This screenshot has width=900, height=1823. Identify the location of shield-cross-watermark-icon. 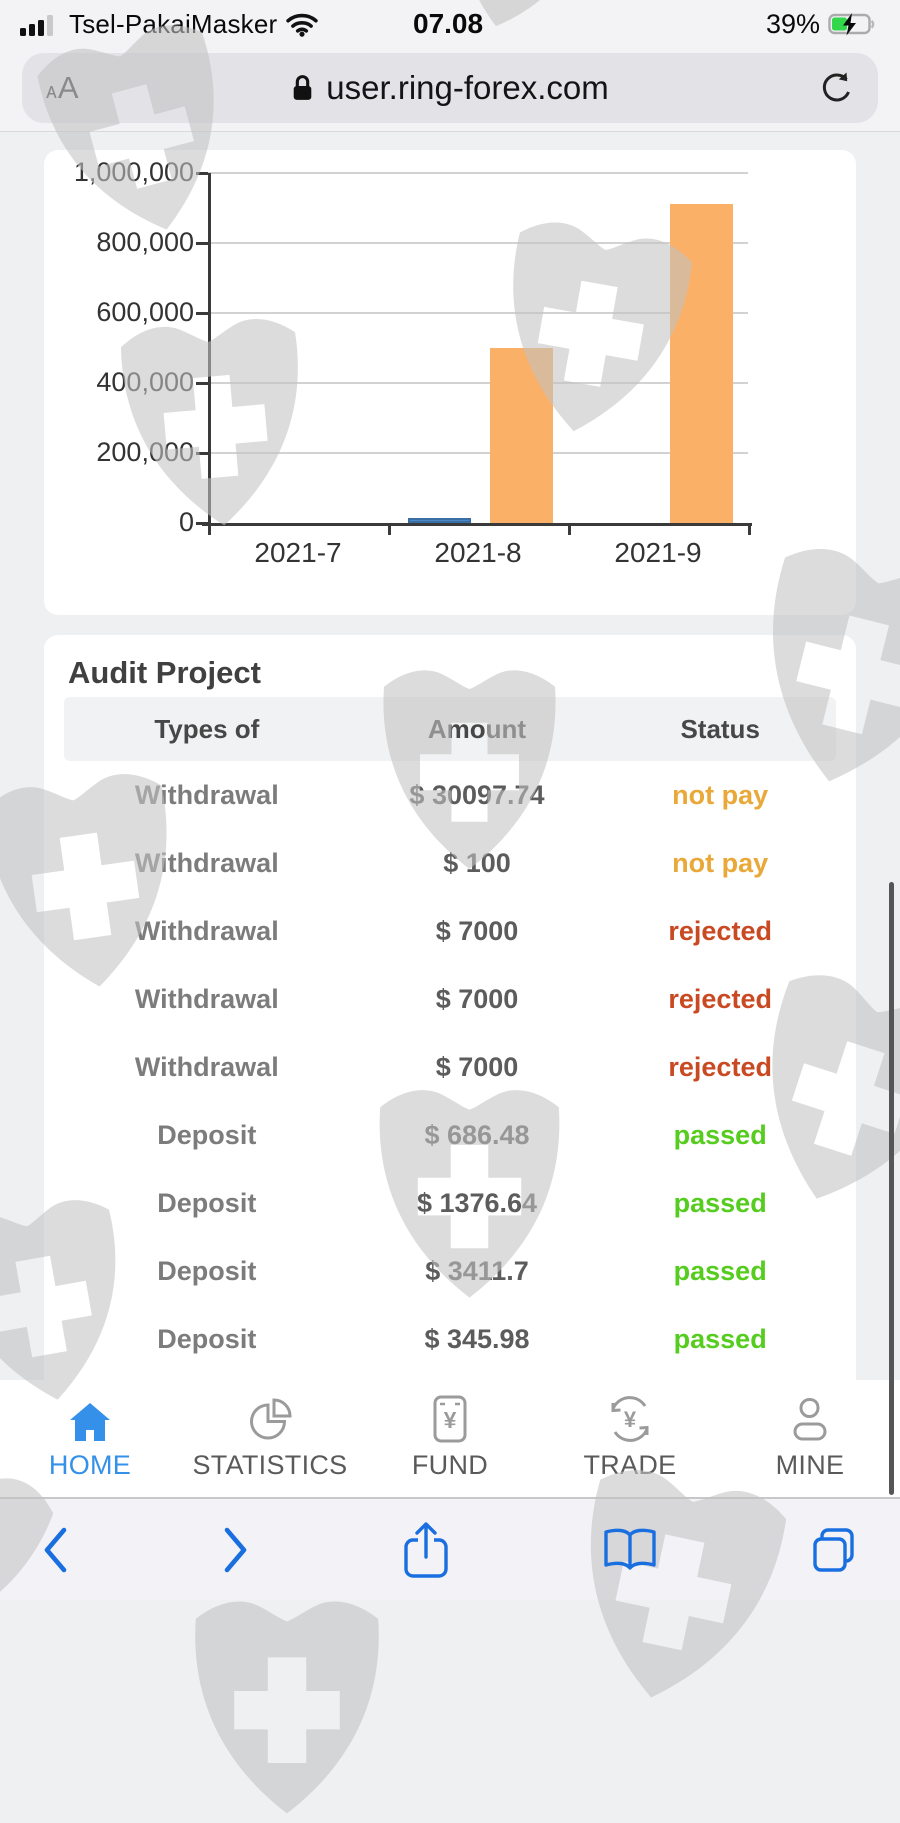
(287, 1707).